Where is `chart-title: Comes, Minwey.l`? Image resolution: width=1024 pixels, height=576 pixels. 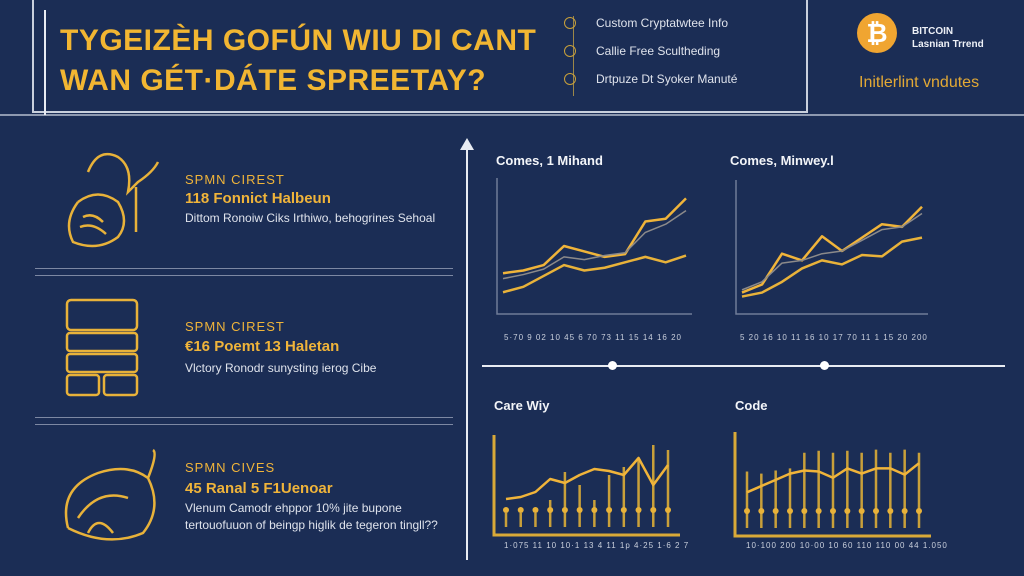
chart-title: Comes, Minwey.l is located at coordinates (782, 160).